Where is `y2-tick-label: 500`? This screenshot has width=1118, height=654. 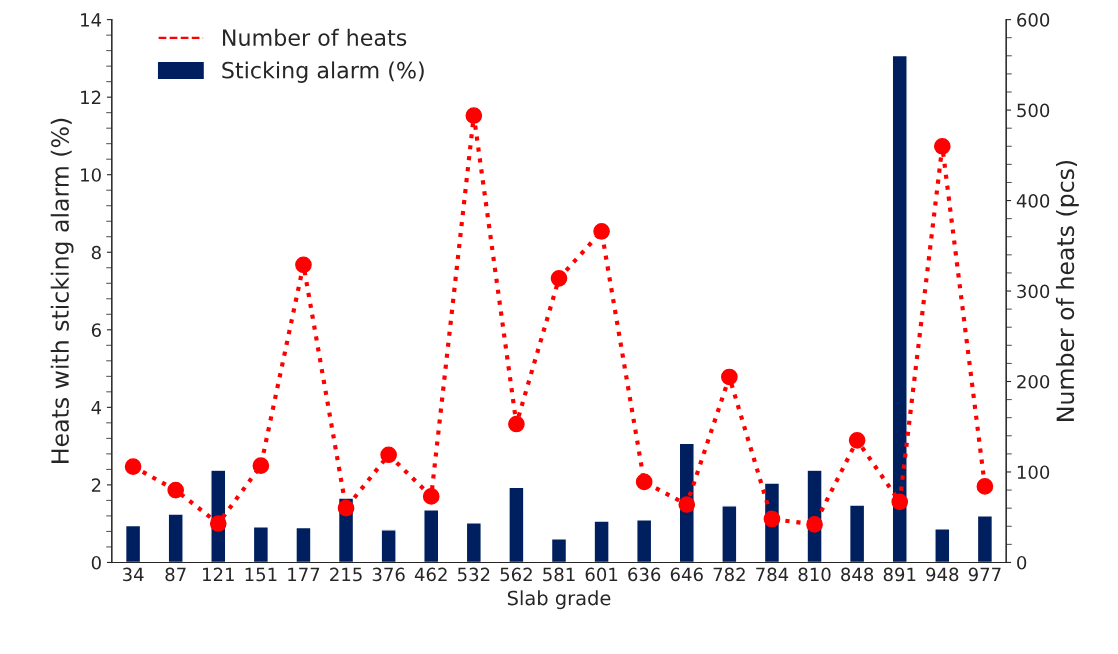
y2-tick-label: 500 is located at coordinates (1033, 110).